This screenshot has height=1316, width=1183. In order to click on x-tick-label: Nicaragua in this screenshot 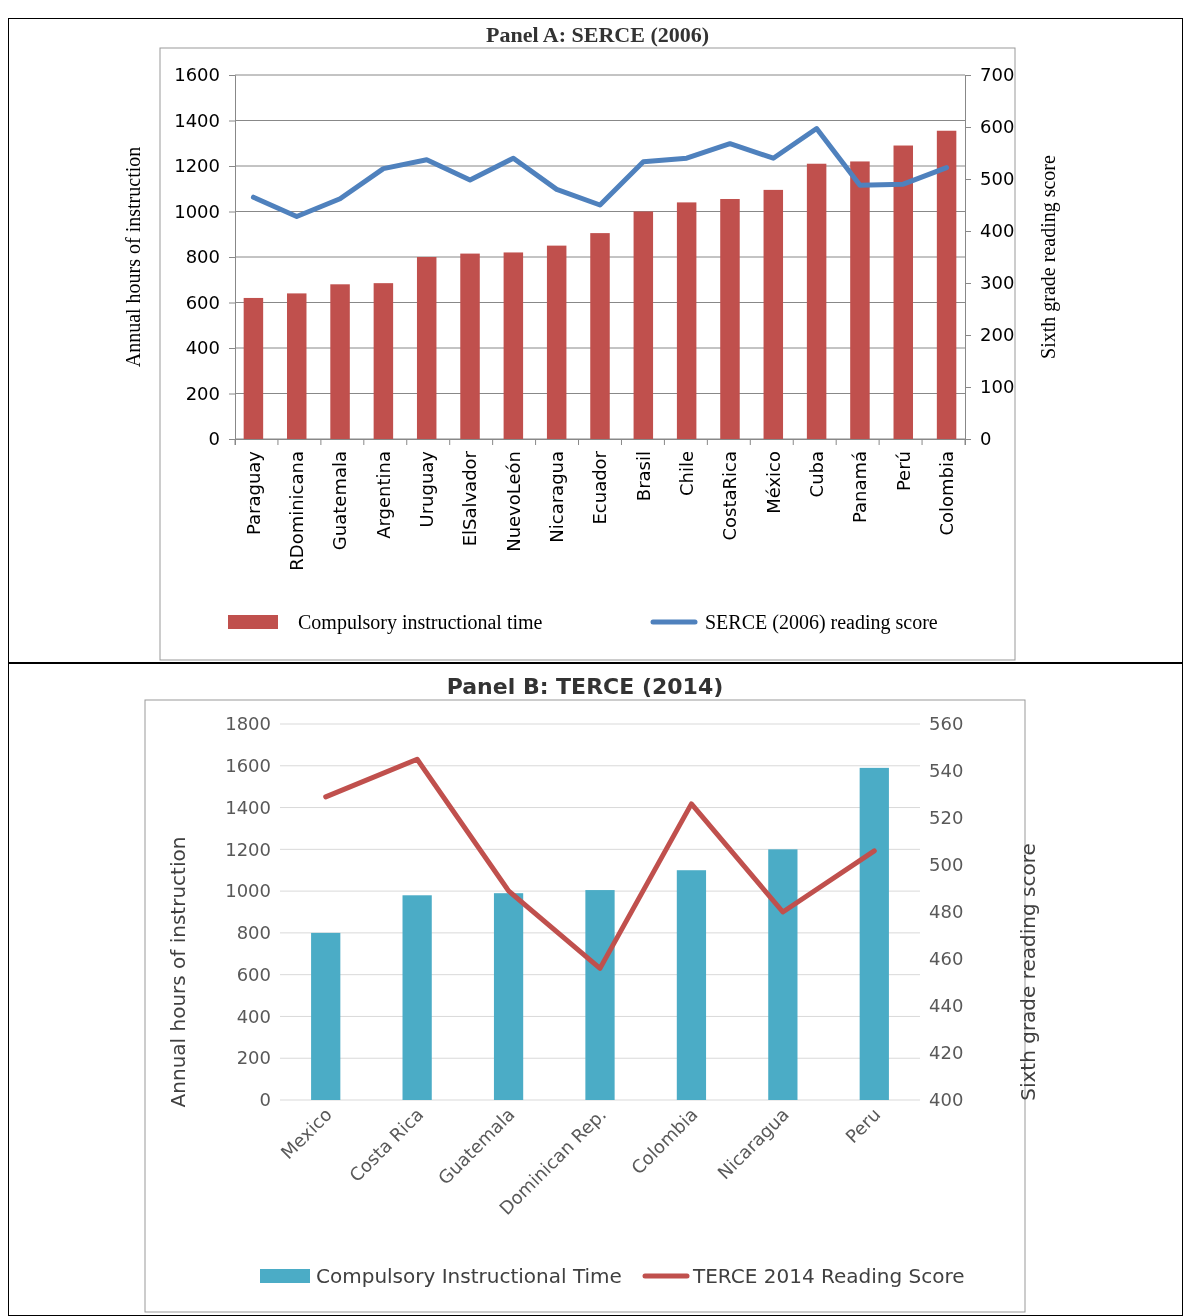, I will do `click(556, 497)`.